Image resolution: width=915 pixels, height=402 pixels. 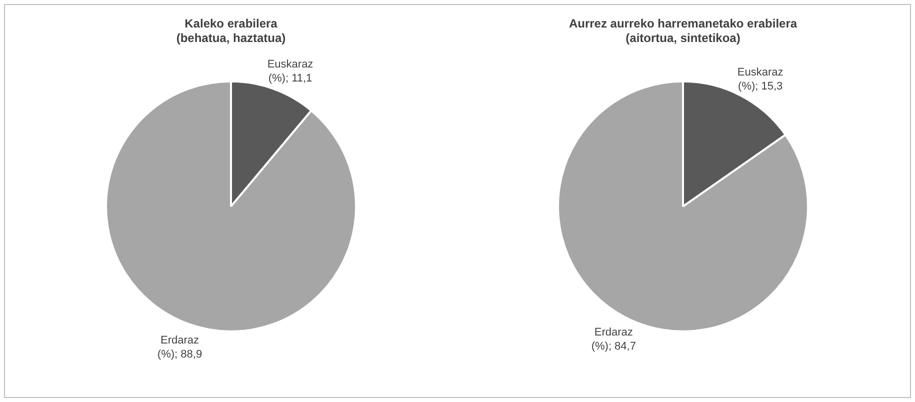 I want to click on slice-label: Euskaraz (%); 11,1, so click(x=290, y=71).